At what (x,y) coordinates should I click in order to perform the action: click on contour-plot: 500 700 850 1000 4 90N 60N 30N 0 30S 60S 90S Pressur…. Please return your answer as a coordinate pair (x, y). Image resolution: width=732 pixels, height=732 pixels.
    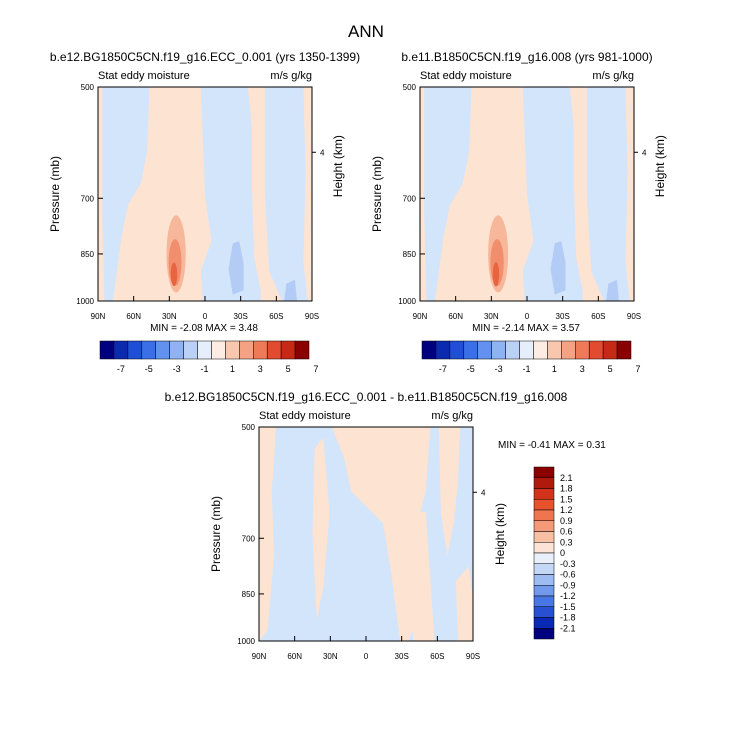
    Looking at the image, I should click on (358, 542).